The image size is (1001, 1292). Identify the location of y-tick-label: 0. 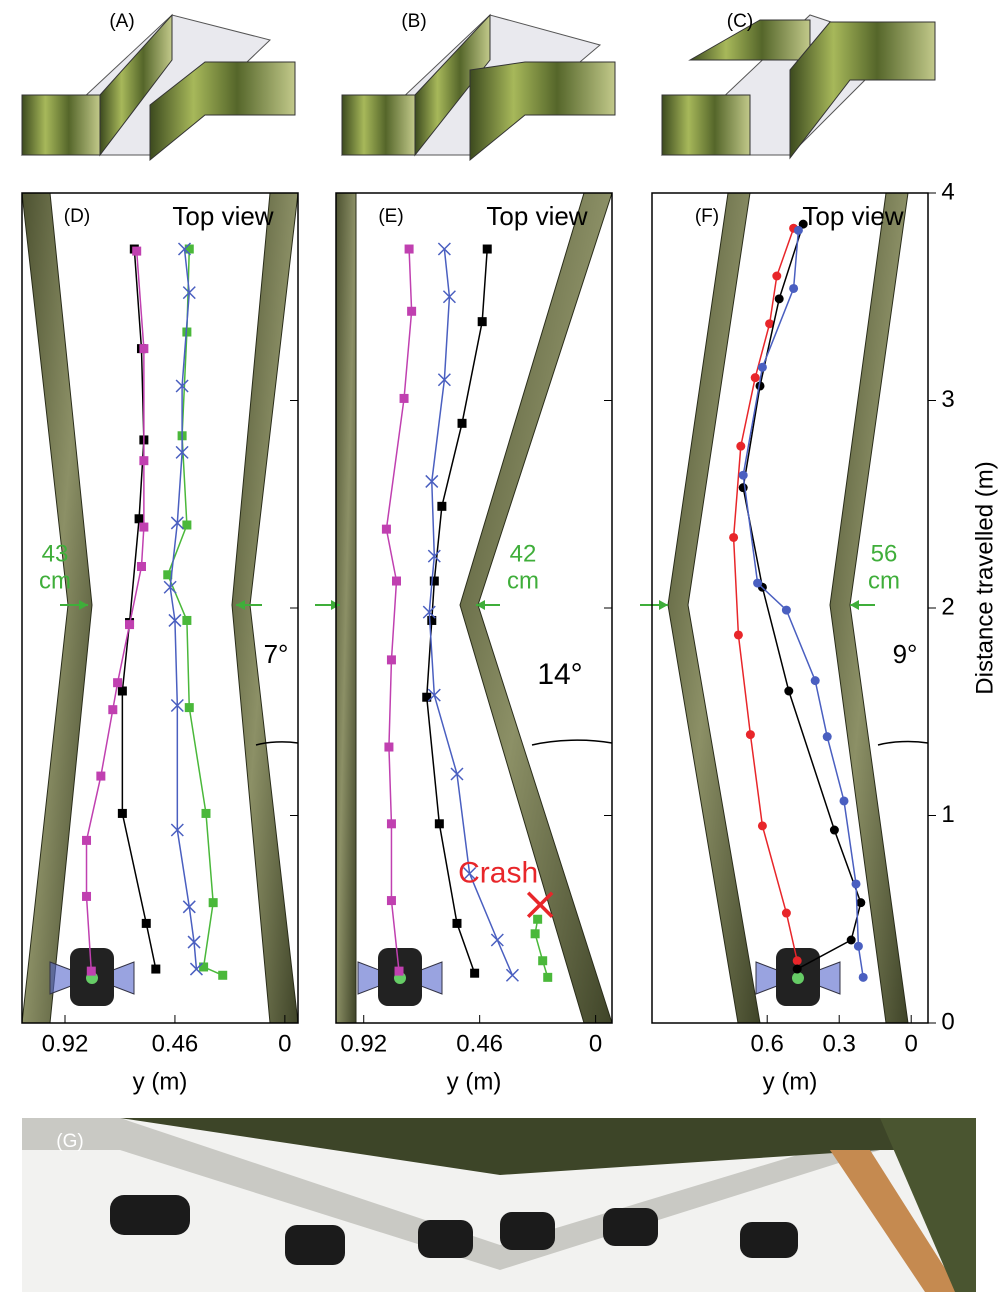
(947, 1021).